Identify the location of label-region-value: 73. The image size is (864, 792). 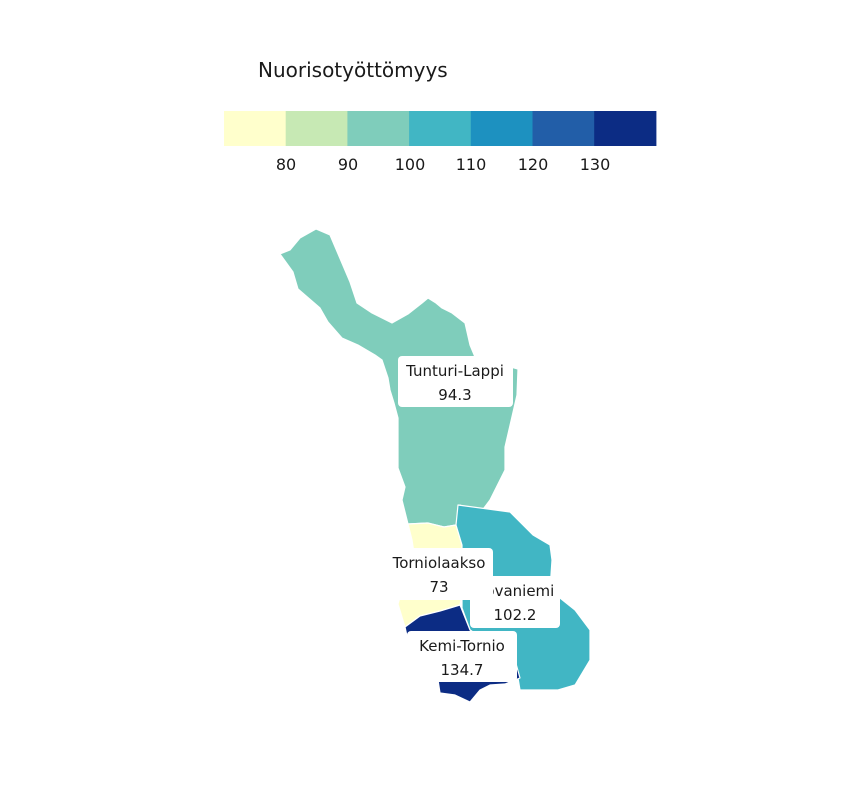
(438, 587).